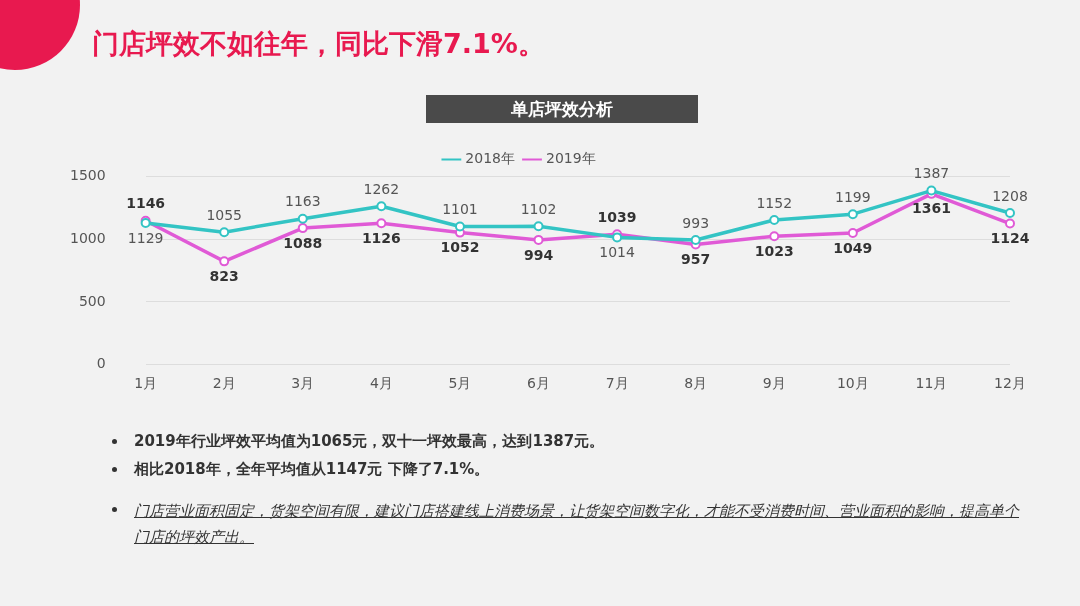 This screenshot has width=1080, height=606. Describe the element at coordinates (853, 196) in the screenshot. I see `data-label: 1199` at that location.